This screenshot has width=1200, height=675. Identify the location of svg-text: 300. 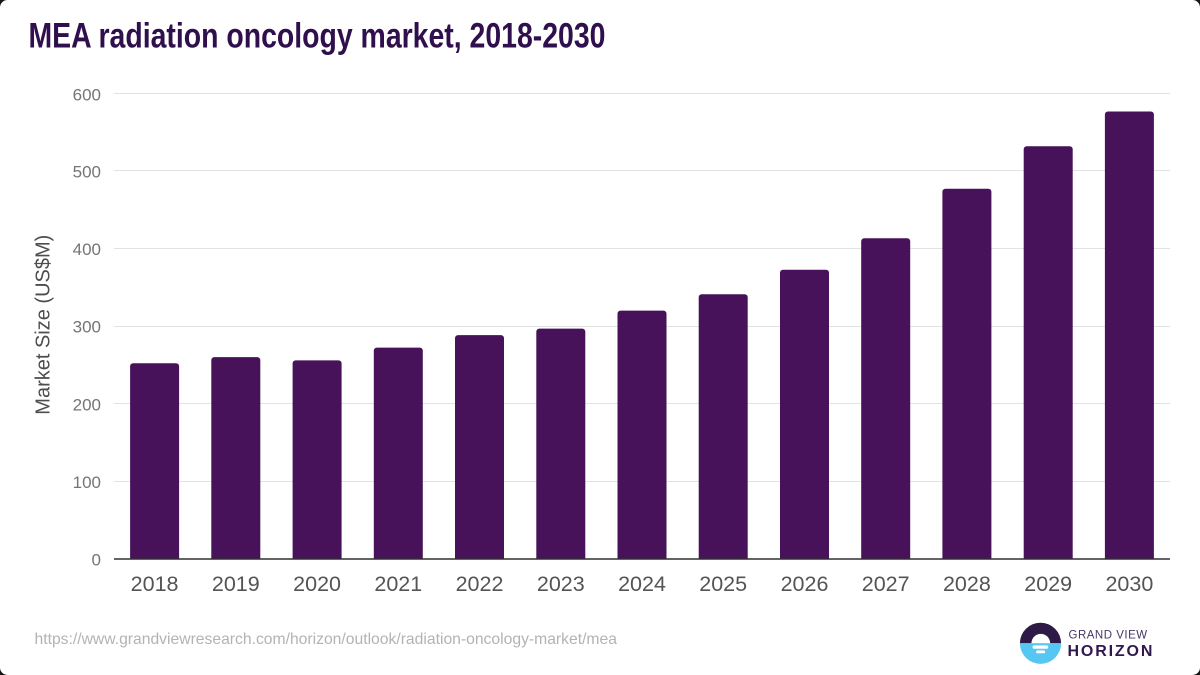
(87, 327).